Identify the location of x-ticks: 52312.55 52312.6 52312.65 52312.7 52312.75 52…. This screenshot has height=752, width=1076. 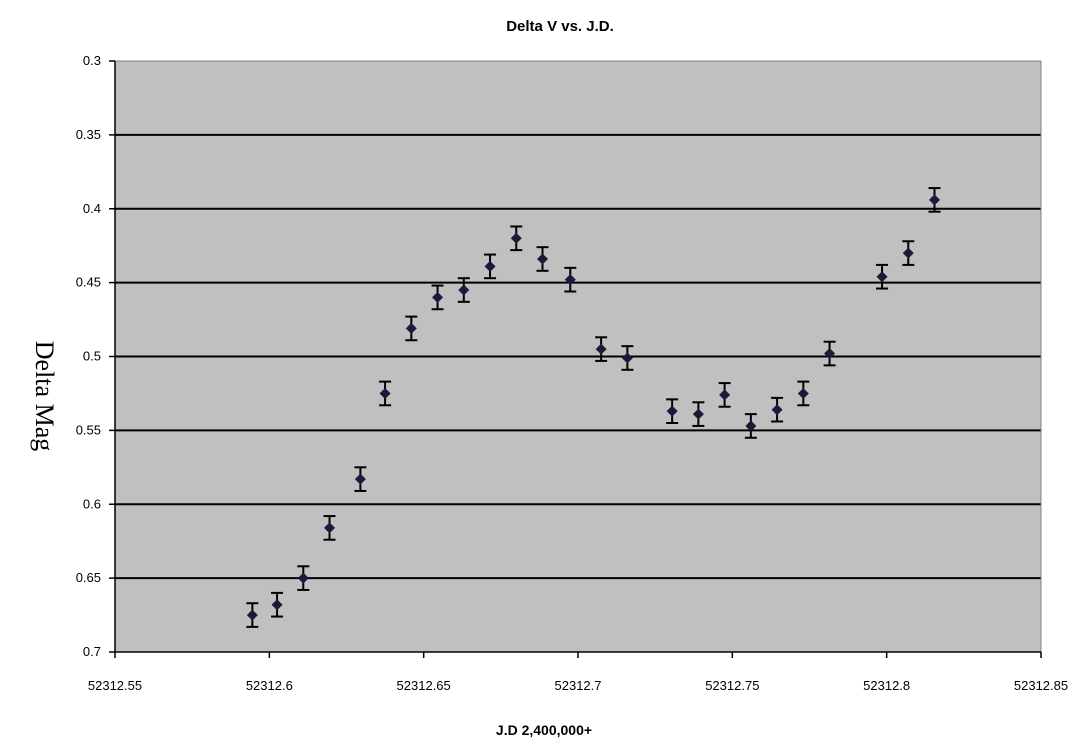
(578, 672).